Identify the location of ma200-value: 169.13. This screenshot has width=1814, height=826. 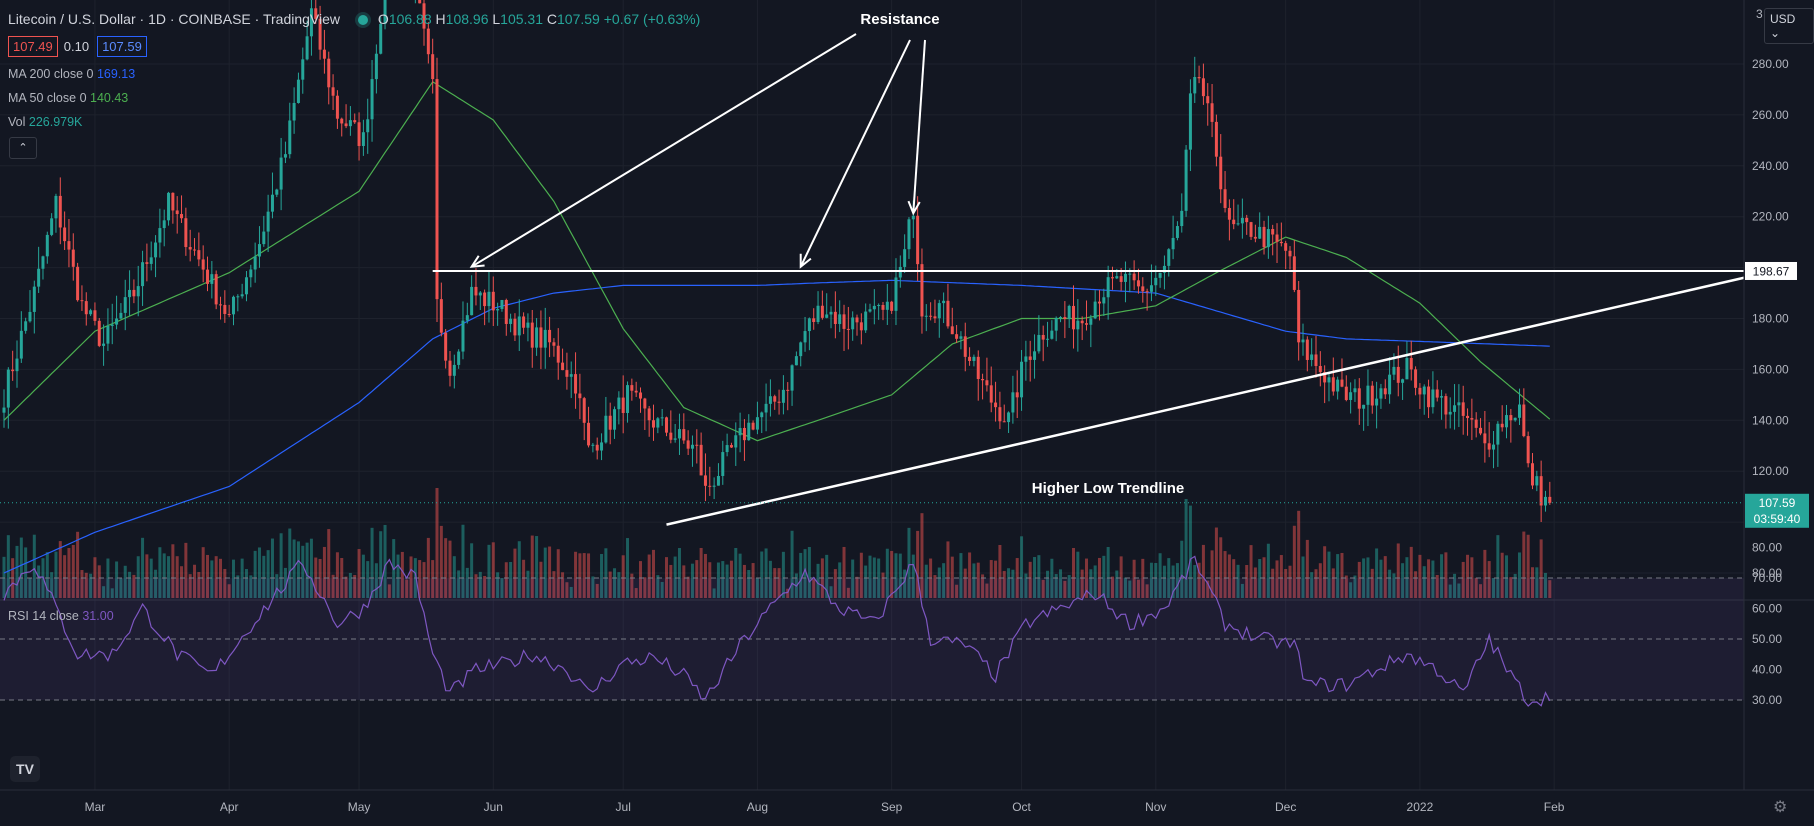
(116, 74).